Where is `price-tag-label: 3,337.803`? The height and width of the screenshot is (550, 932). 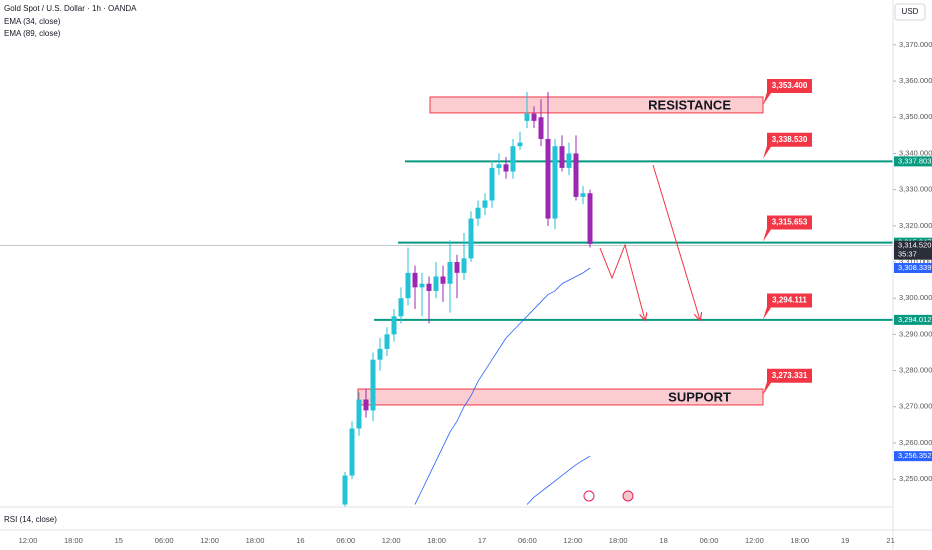
price-tag-label: 3,337.803 is located at coordinates (914, 160).